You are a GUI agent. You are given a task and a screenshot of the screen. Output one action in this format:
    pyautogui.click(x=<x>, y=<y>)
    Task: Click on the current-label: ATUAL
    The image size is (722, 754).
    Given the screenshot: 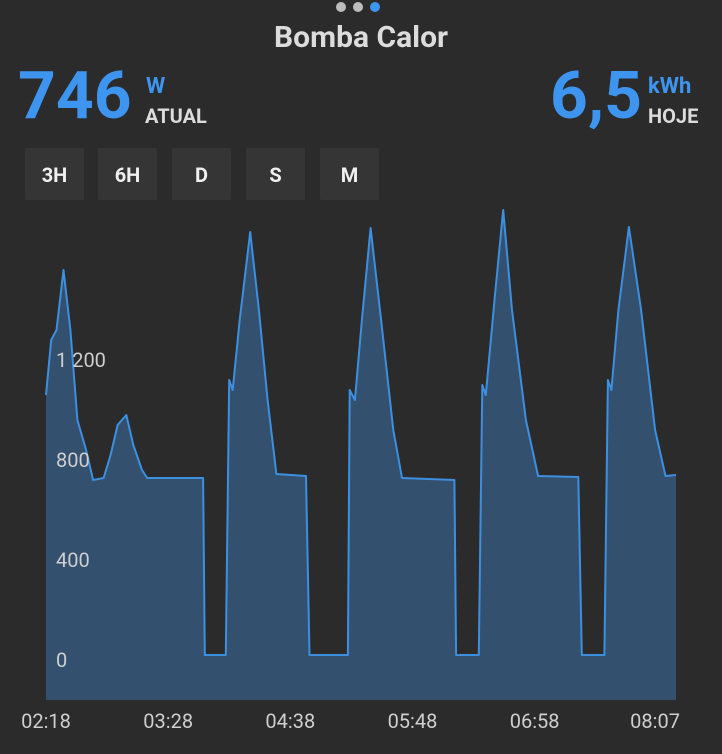 What is the action you would take?
    pyautogui.click(x=176, y=116)
    